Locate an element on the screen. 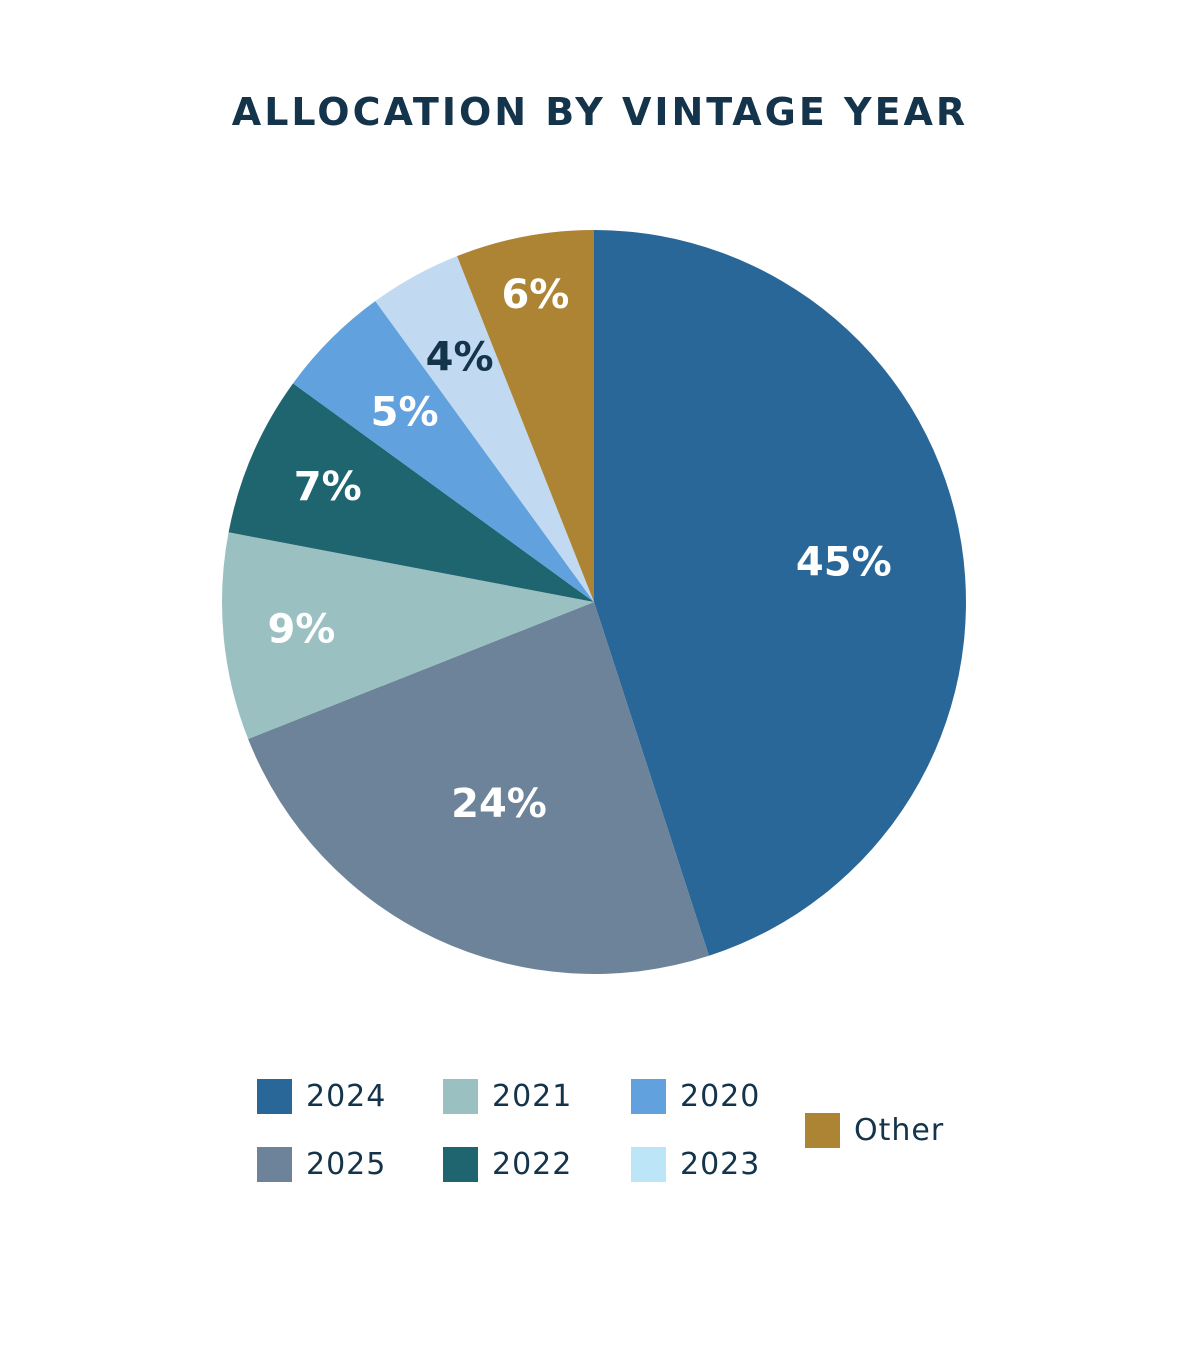 The width and height of the screenshot is (1200, 1350). pie-slice-2022 is located at coordinates (411, 492).